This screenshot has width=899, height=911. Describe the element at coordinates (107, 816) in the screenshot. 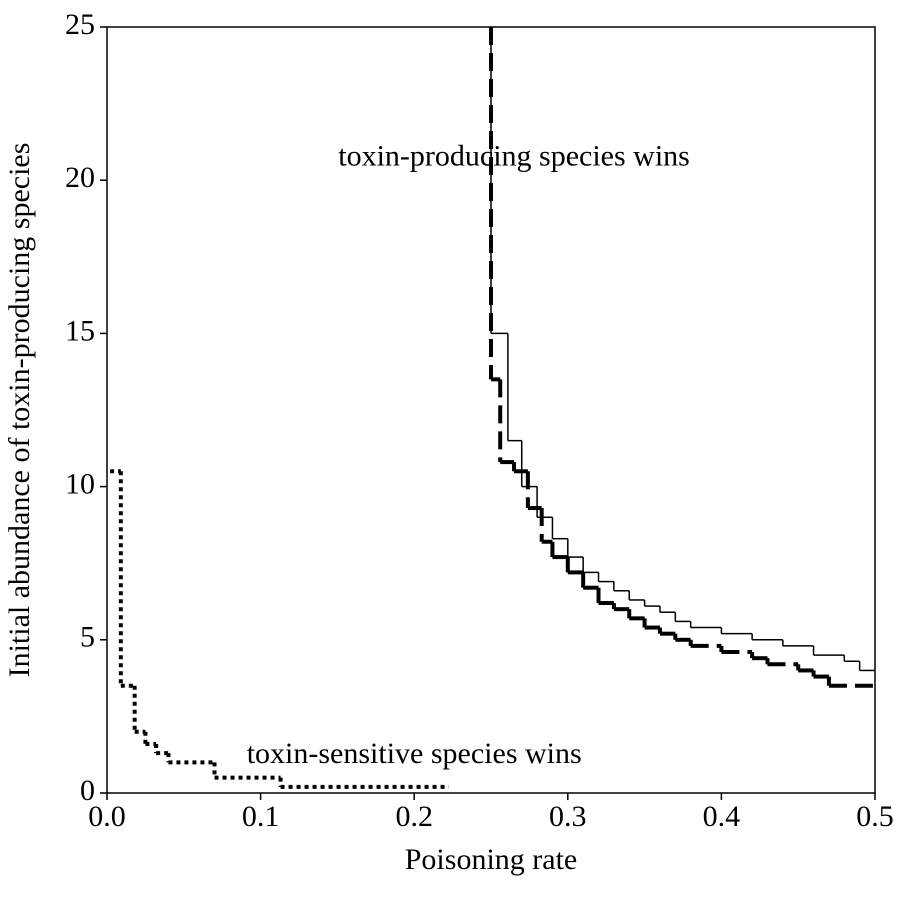

I see `x-tick-label: 0.0` at that location.